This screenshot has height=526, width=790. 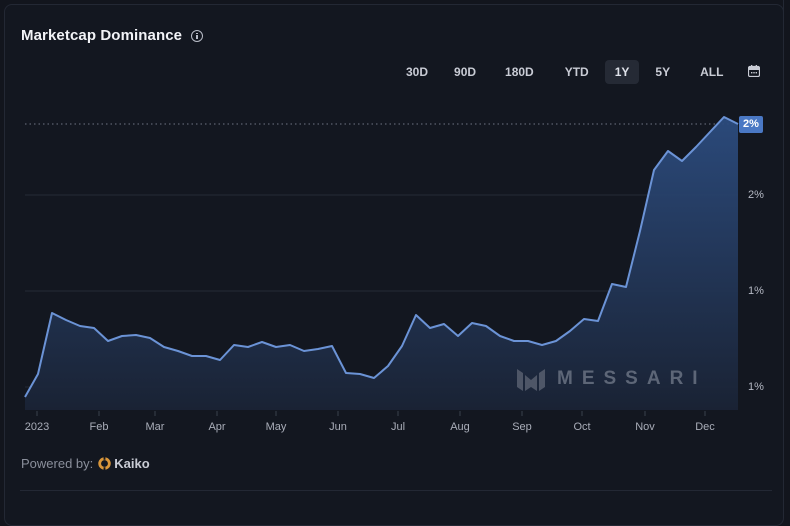 What do you see at coordinates (197, 35) in the screenshot?
I see `info-icon` at bounding box center [197, 35].